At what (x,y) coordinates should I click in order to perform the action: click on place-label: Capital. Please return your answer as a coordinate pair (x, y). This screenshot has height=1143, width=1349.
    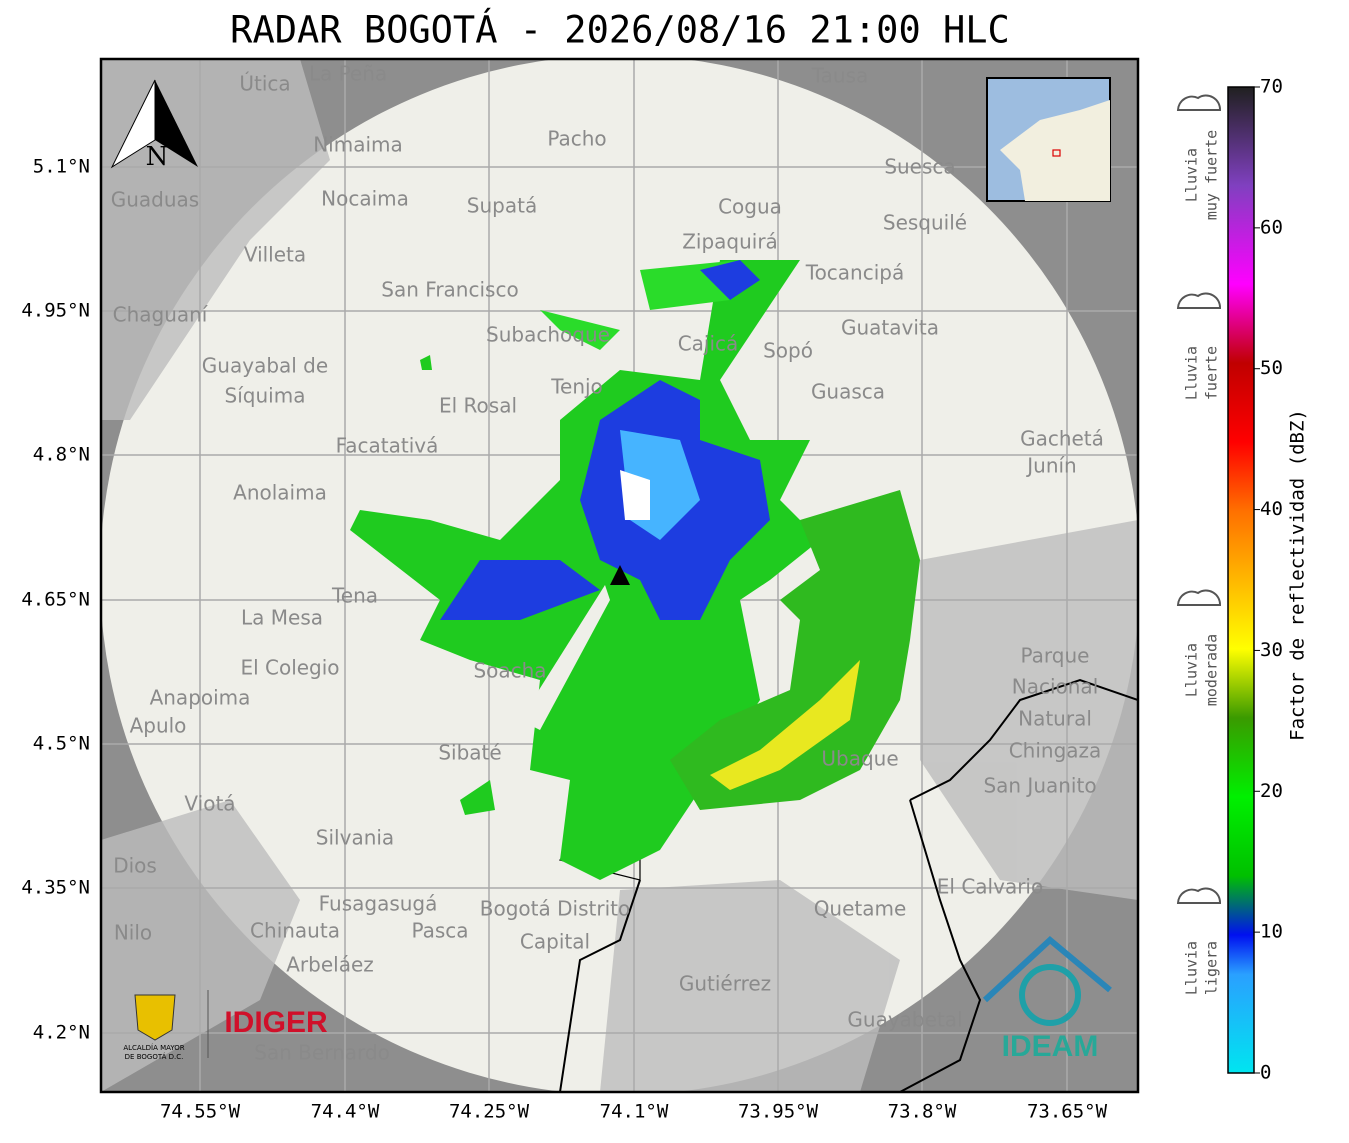
    Looking at the image, I should click on (555, 942).